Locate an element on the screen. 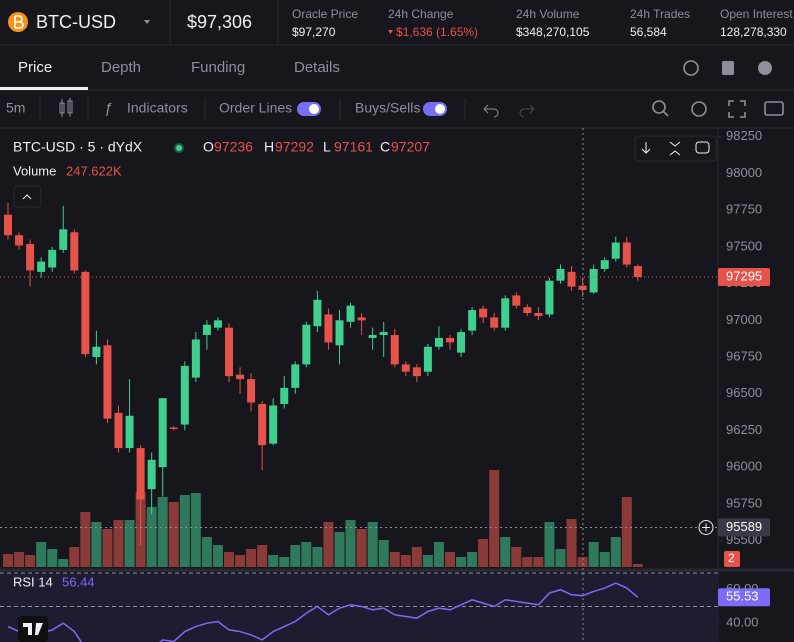 The width and height of the screenshot is (794, 642). undo-button is located at coordinates (491, 111).